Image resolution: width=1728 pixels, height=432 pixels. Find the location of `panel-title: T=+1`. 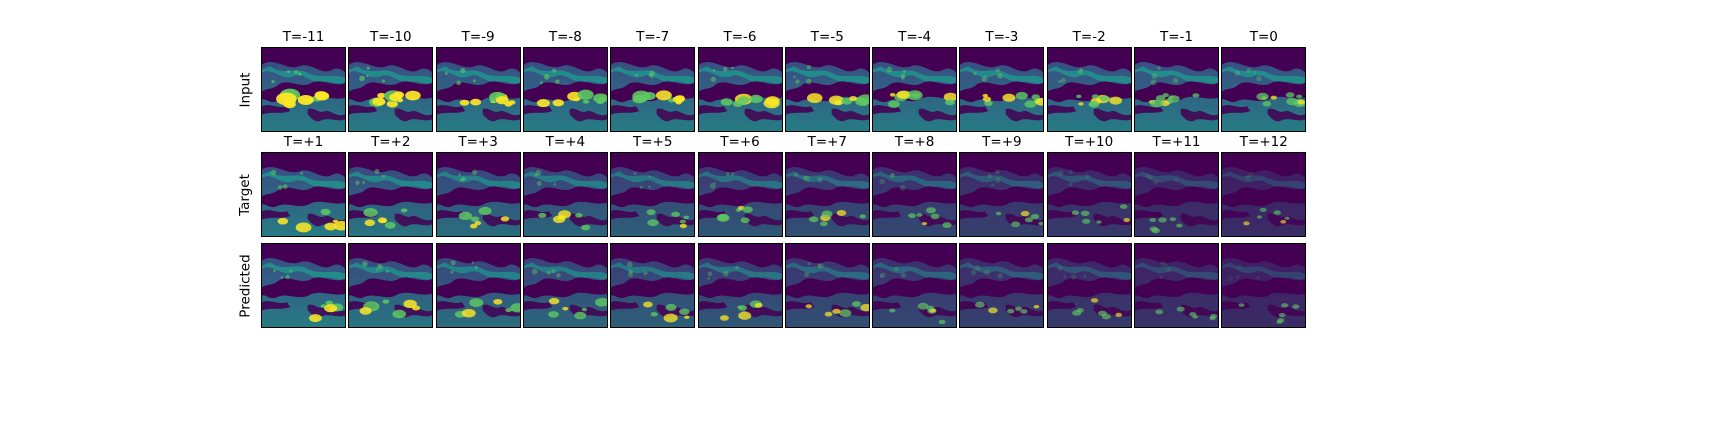

panel-title: T=+1 is located at coordinates (303, 142).